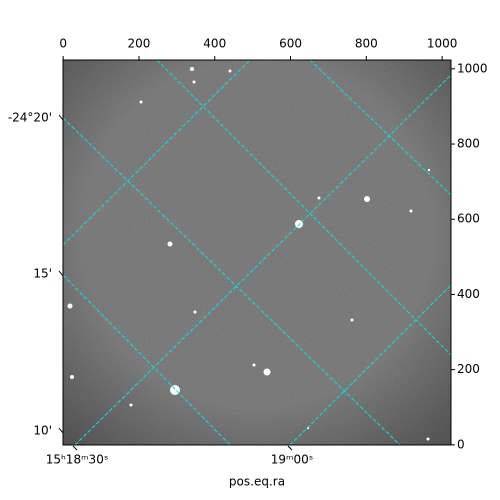  I want to click on x-tick-label: 1000, so click(442, 44).